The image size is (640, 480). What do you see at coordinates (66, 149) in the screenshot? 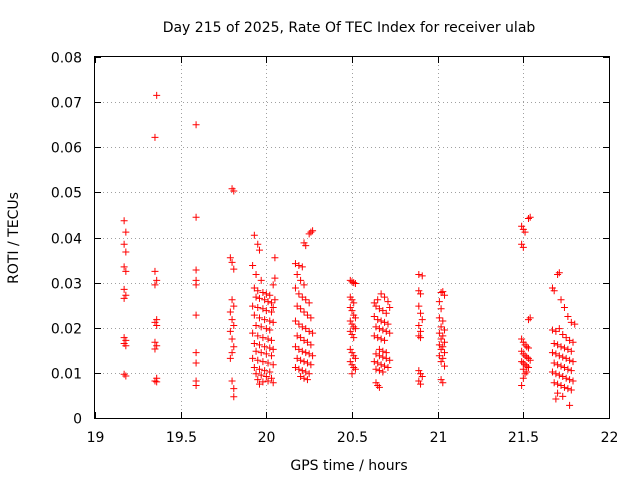
I see `y-tick-label: 0.06` at bounding box center [66, 149].